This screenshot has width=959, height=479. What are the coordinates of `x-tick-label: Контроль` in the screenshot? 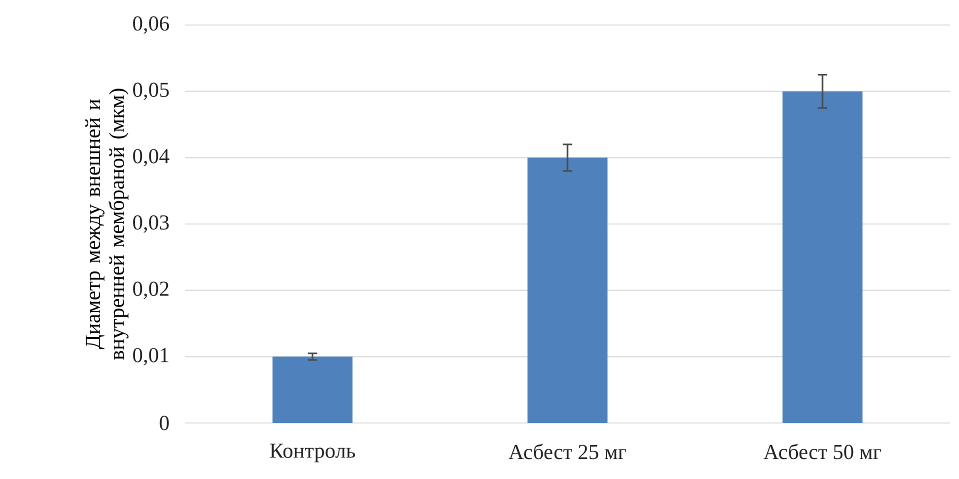 It's located at (312, 453).